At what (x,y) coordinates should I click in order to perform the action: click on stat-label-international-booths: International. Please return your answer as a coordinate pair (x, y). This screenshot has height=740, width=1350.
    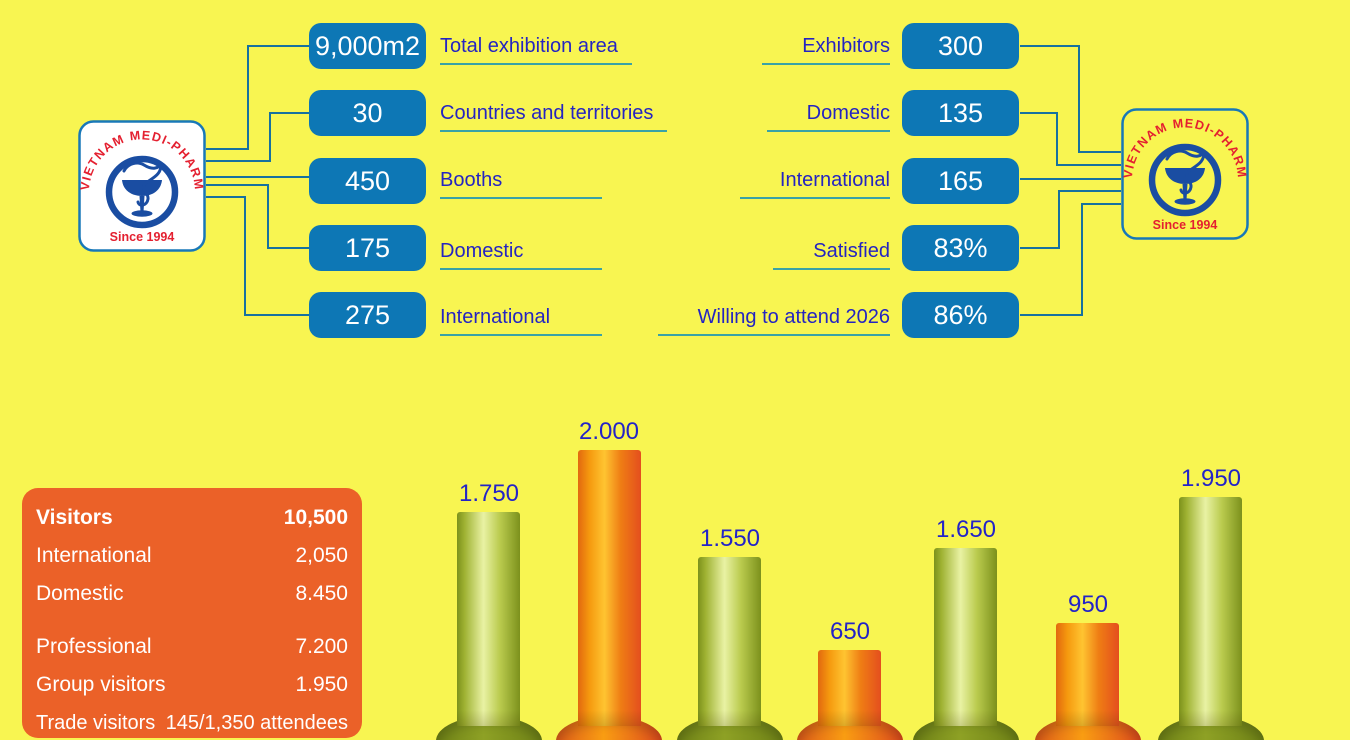
    Looking at the image, I should click on (521, 321).